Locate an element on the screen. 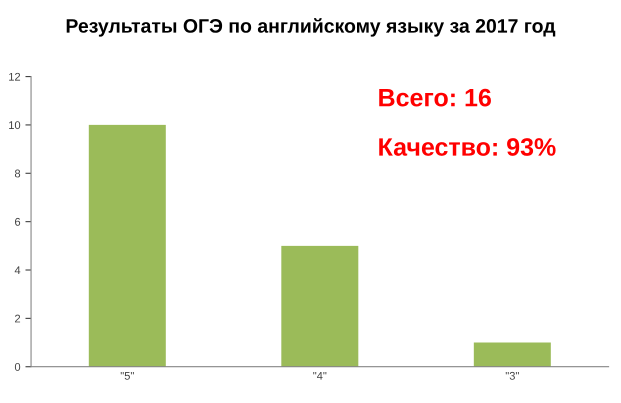 The image size is (621, 403). y-tick-label: 10 is located at coordinates (14, 125).